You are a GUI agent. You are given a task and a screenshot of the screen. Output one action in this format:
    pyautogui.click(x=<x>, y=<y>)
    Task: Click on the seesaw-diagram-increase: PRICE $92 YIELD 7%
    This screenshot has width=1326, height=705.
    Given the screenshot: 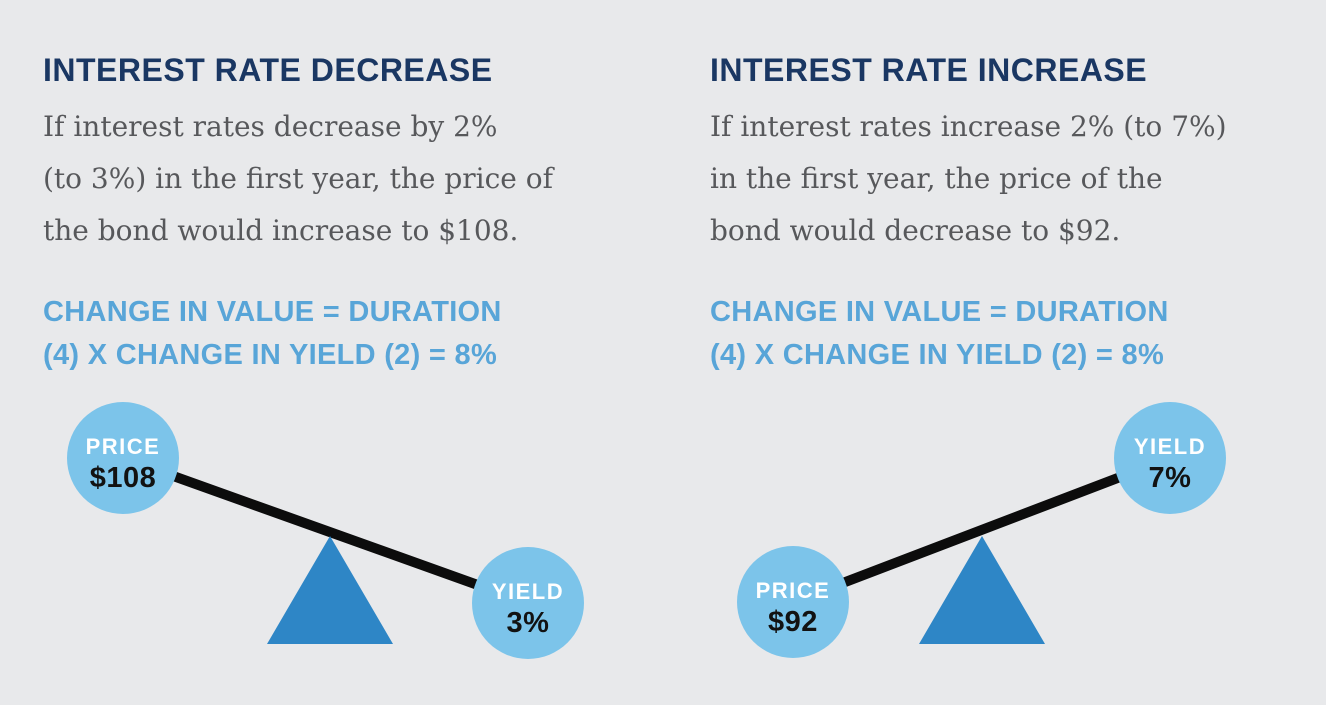 What is the action you would take?
    pyautogui.click(x=981, y=530)
    